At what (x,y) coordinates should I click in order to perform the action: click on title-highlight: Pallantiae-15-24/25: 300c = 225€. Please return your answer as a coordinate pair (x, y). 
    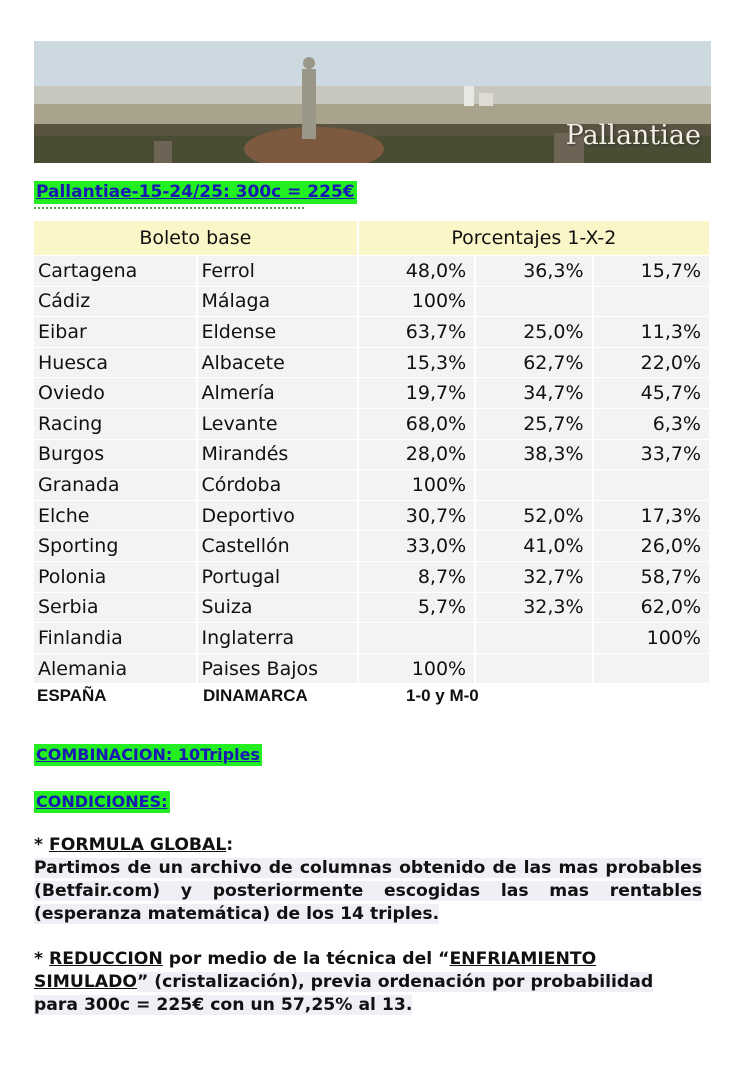
    Looking at the image, I should click on (195, 192).